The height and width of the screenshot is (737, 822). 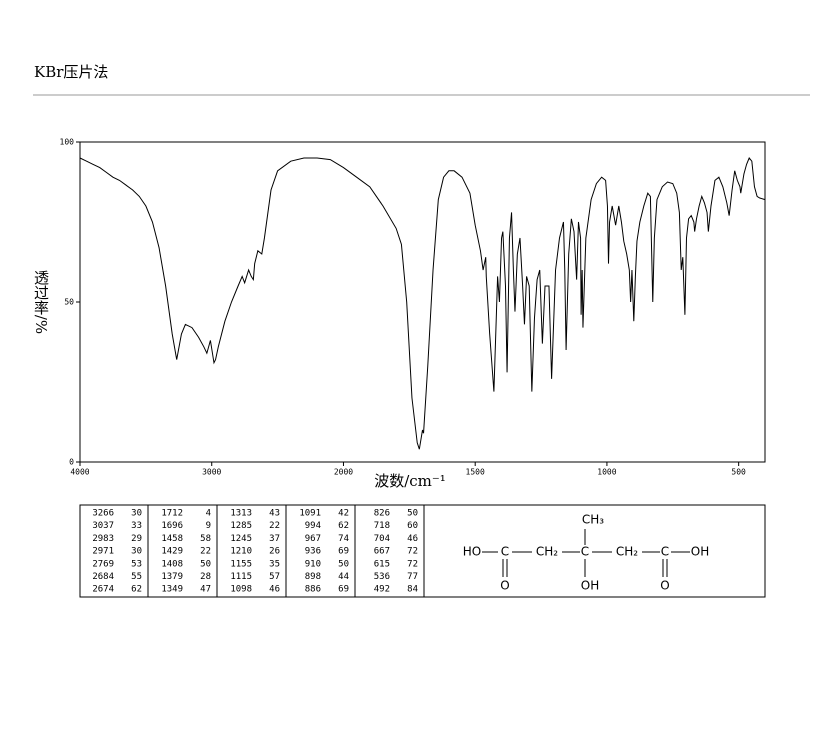 I want to click on table-transmittance: 47, so click(x=205, y=590).